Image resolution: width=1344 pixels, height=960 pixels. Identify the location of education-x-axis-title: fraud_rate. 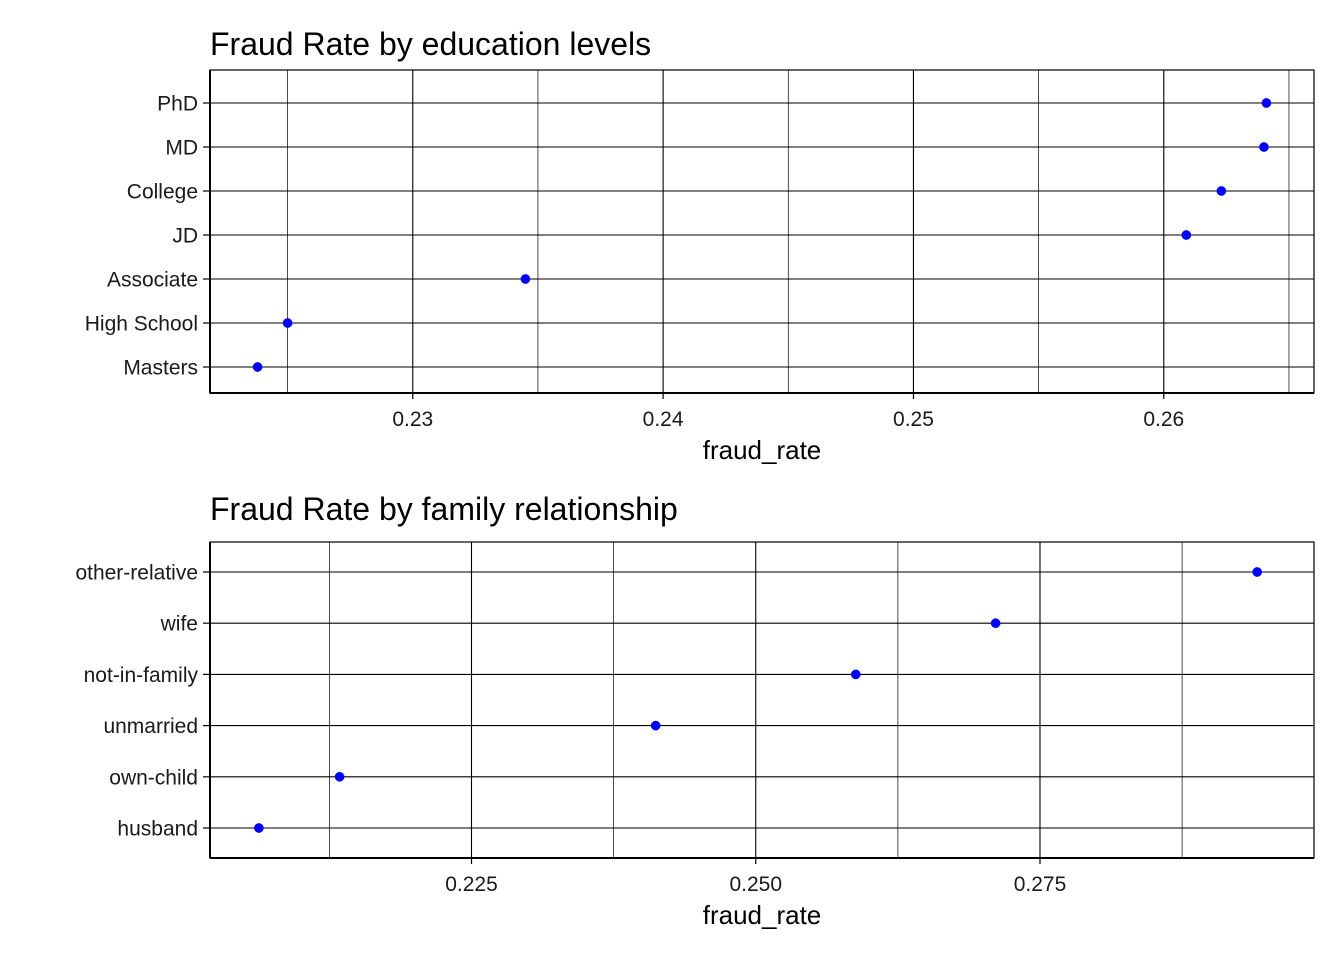
(762, 450).